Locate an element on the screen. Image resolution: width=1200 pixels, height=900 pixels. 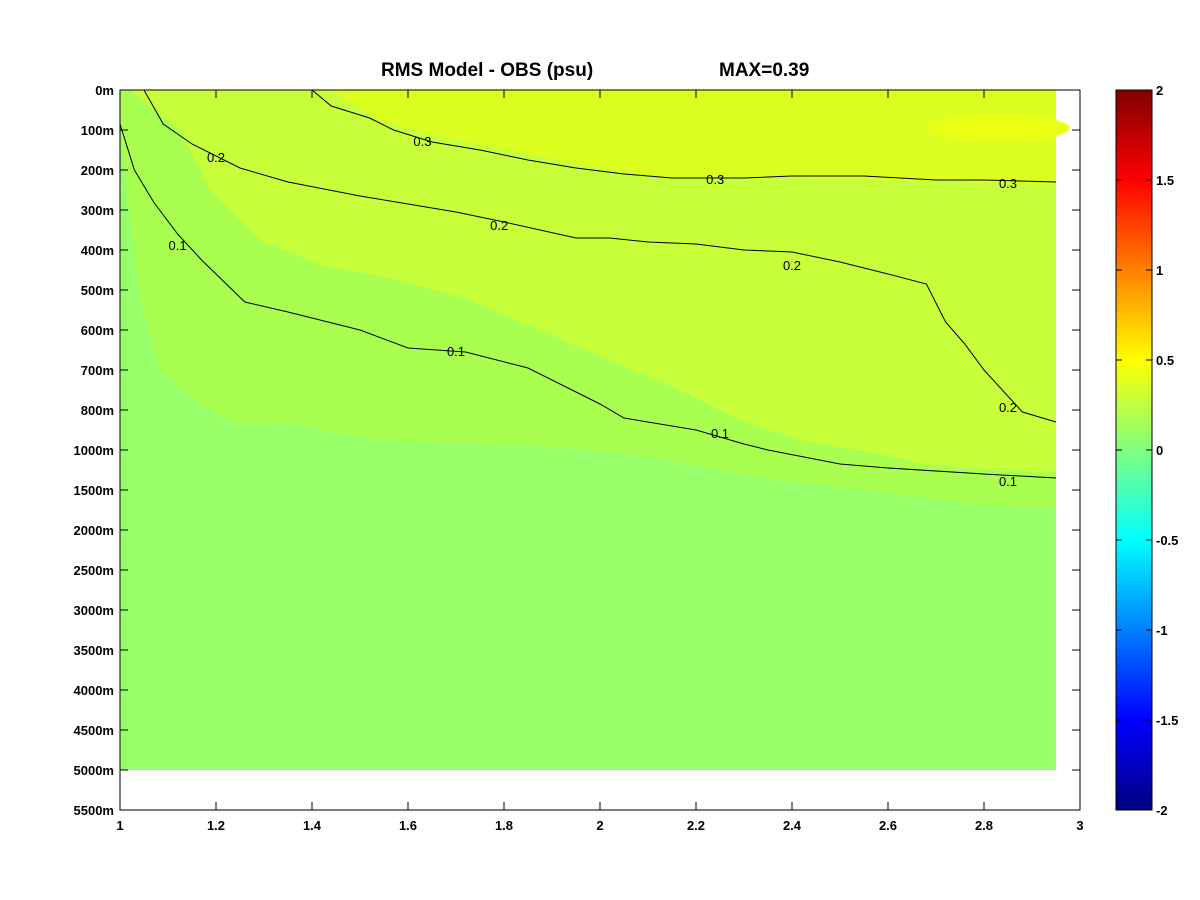
y-tick-label: 2500m is located at coordinates (94, 570).